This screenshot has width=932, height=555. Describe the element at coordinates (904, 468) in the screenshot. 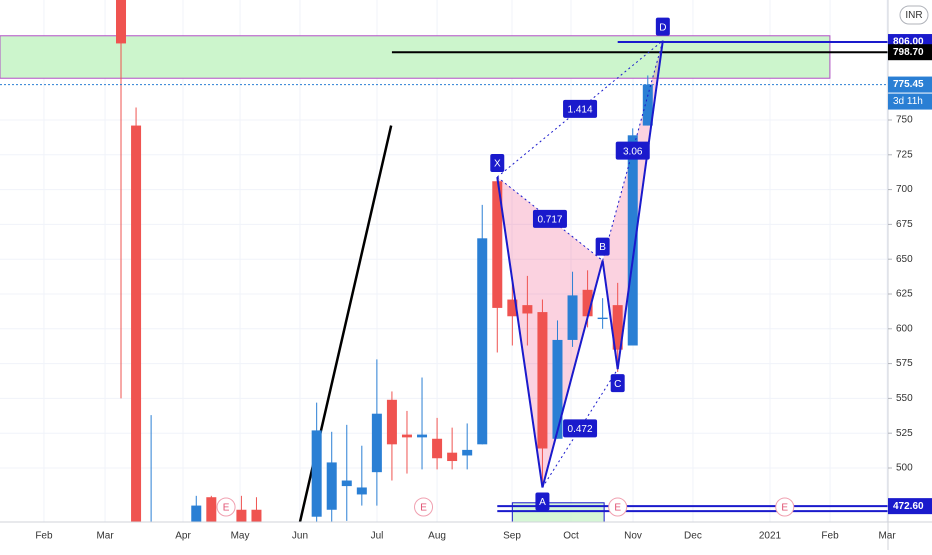

I see `y-tick-label: 500` at that location.